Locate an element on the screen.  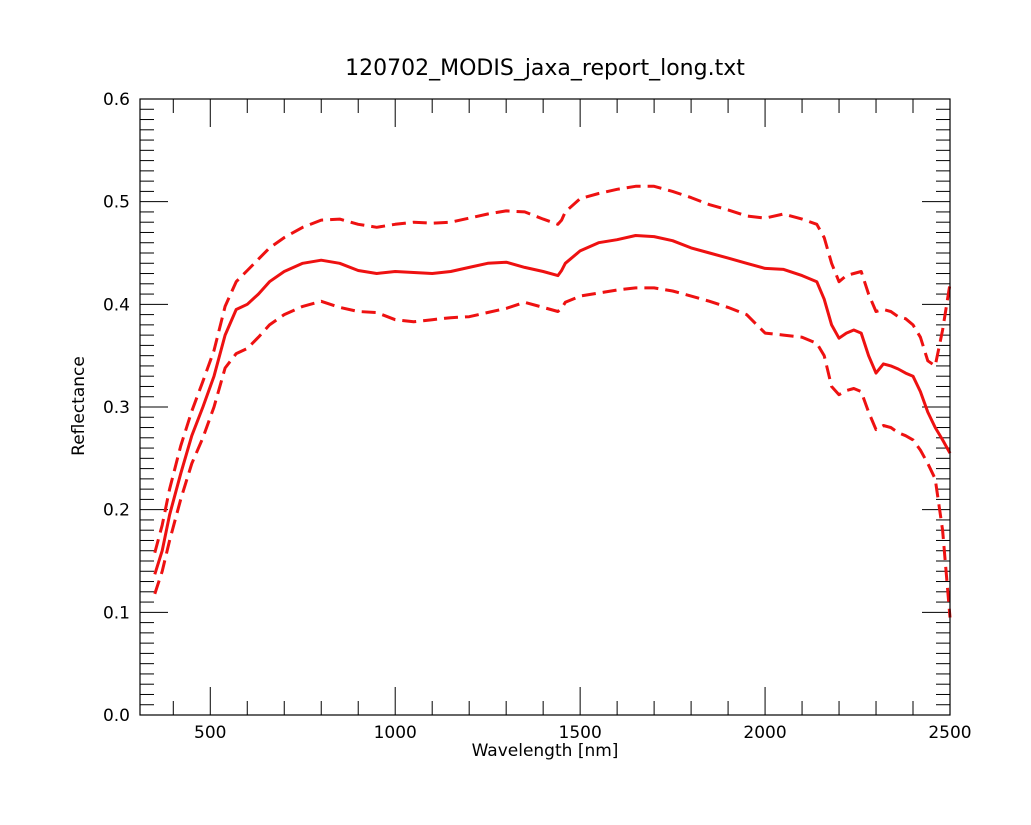
x-tick-label: 1000 is located at coordinates (395, 733).